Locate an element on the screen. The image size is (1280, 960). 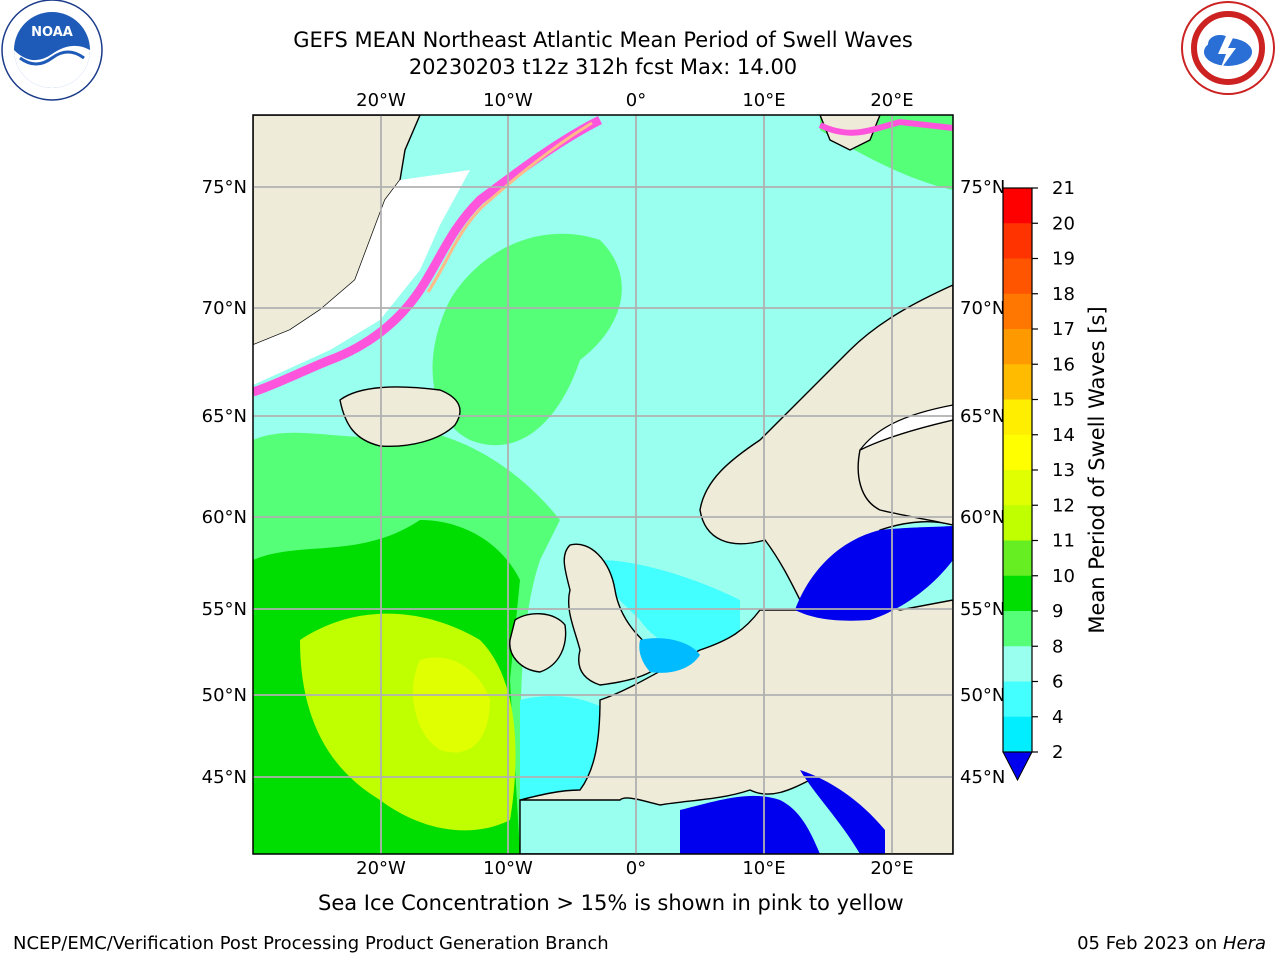
lat-label-right: 65°N is located at coordinates (982, 416).